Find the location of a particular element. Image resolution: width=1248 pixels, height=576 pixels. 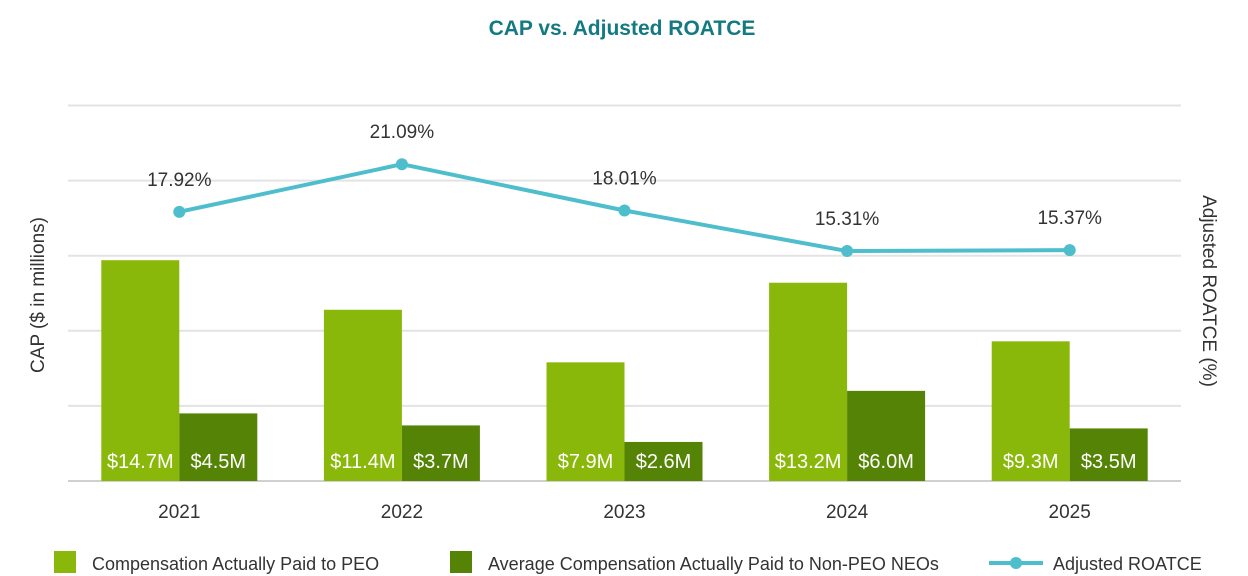

roatce-label: 18.01% is located at coordinates (624, 178).